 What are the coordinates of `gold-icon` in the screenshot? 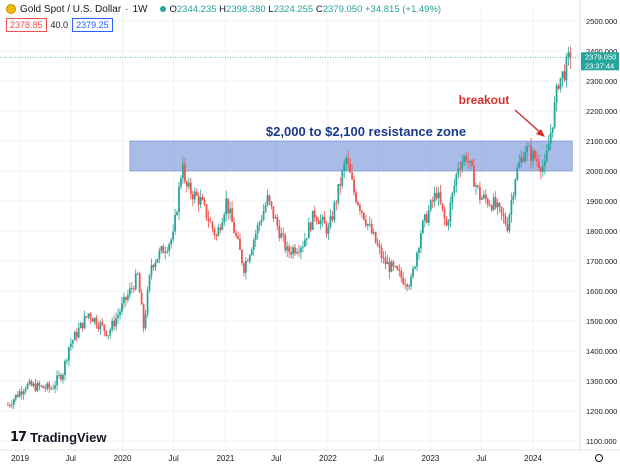 It's located at (11, 9).